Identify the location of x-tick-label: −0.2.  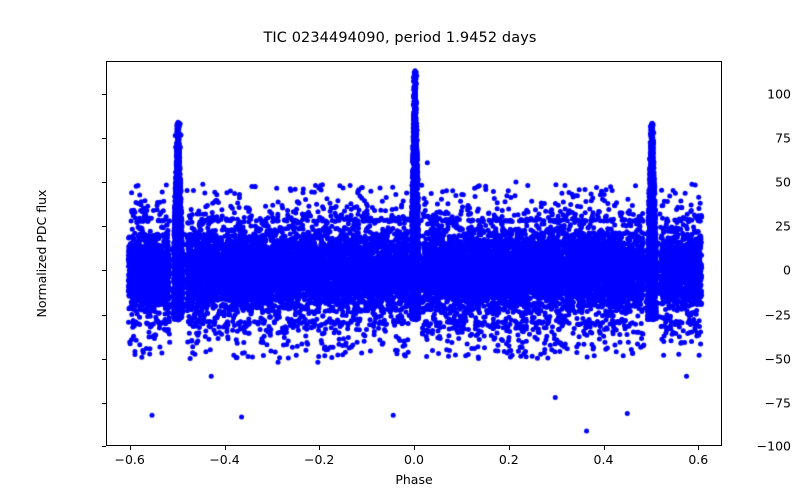
(319, 459).